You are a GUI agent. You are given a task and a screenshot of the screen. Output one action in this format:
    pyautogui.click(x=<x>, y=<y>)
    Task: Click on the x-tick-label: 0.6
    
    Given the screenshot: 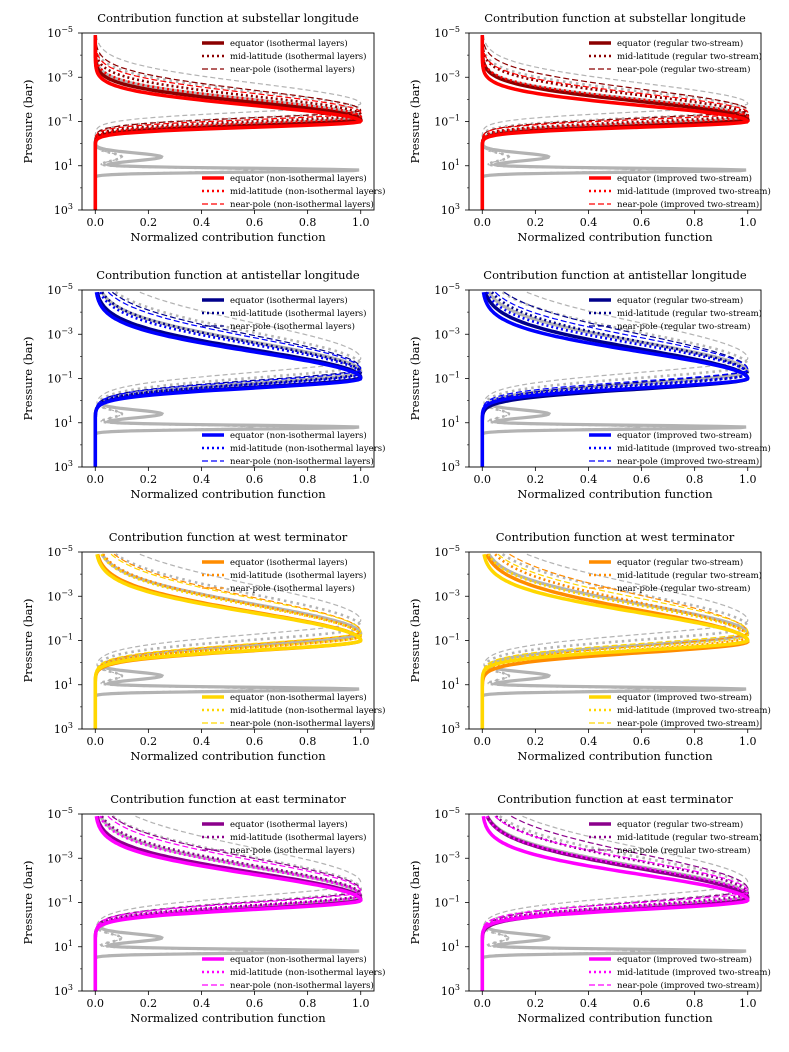 What is the action you would take?
    pyautogui.click(x=255, y=741)
    